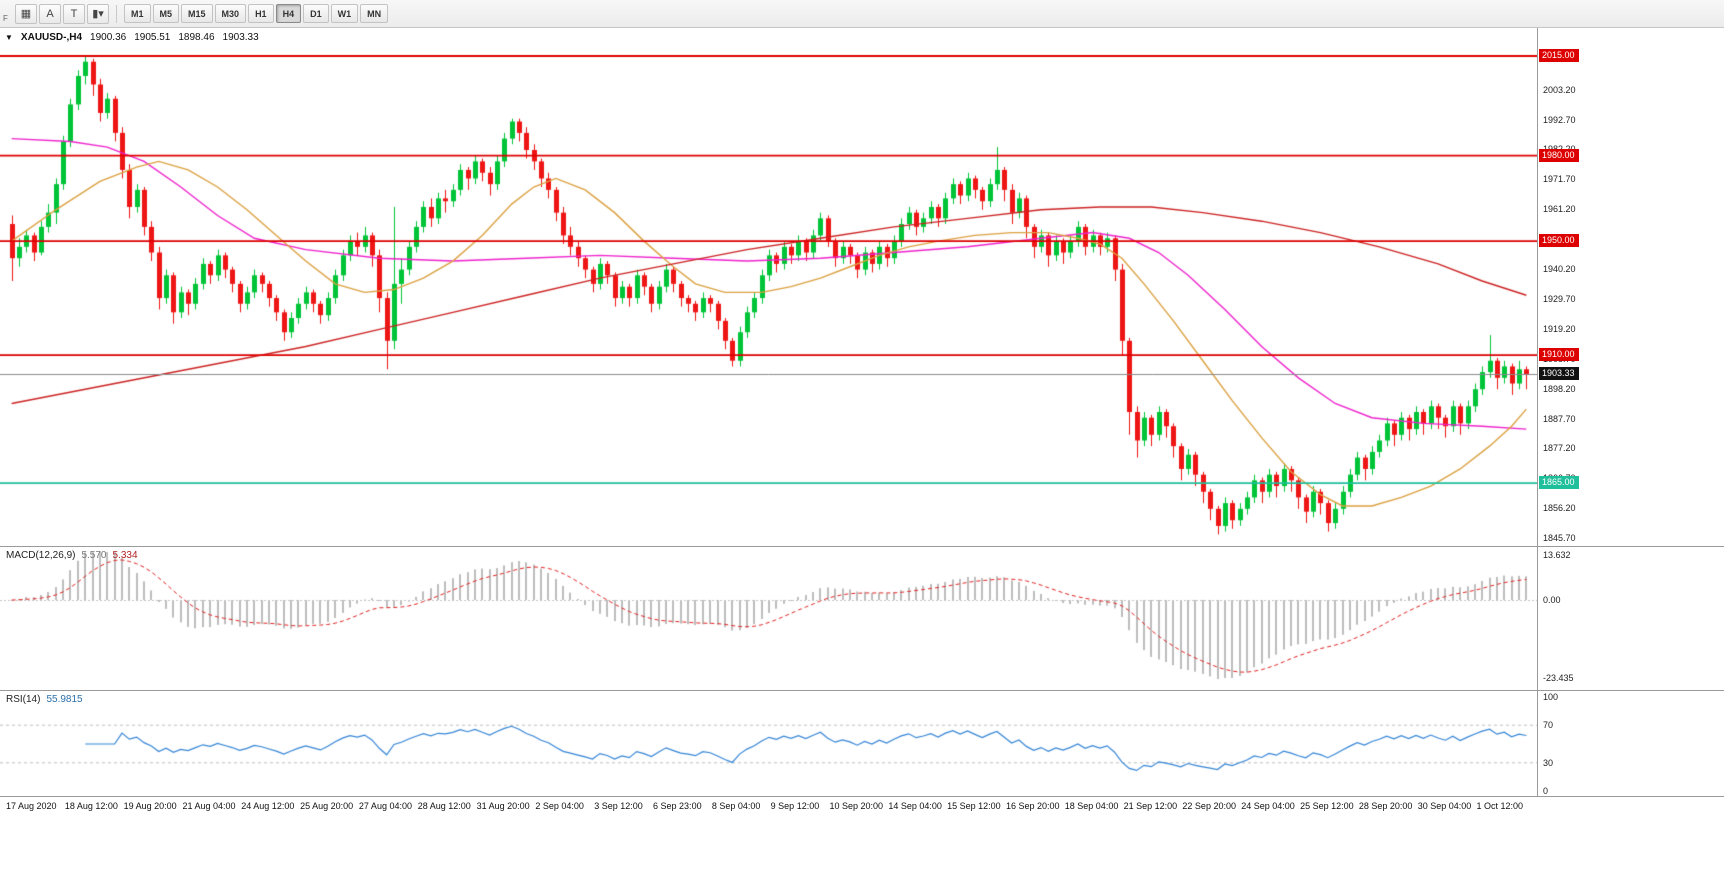 The image size is (1724, 896). I want to click on time-axis-label: 16 Sep 20:00, so click(1032, 806).